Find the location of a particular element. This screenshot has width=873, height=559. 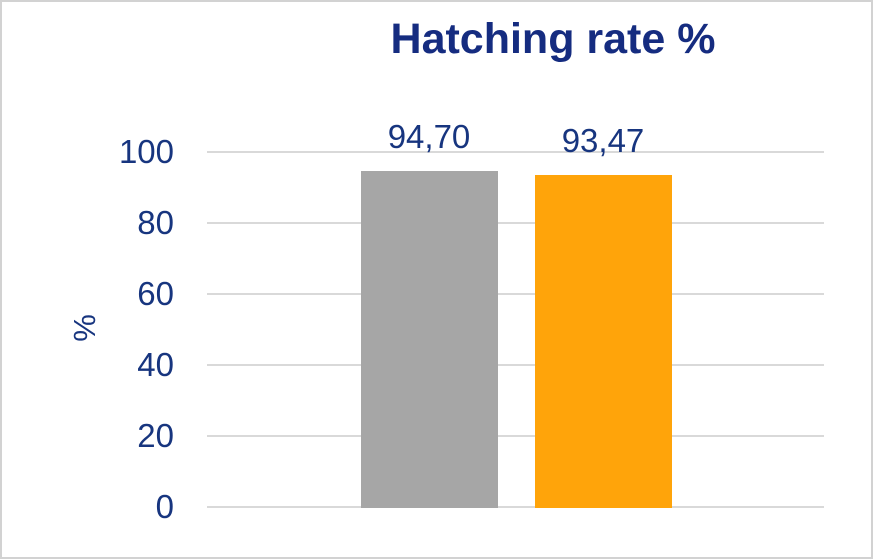

y-tick-label: 60 is located at coordinates (155, 293).